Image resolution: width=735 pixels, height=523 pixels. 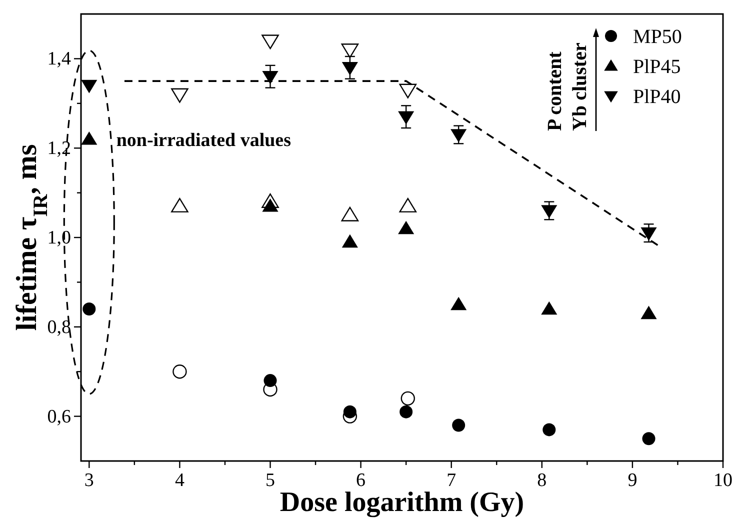 I want to click on legend-label: MP50, so click(x=657, y=37).